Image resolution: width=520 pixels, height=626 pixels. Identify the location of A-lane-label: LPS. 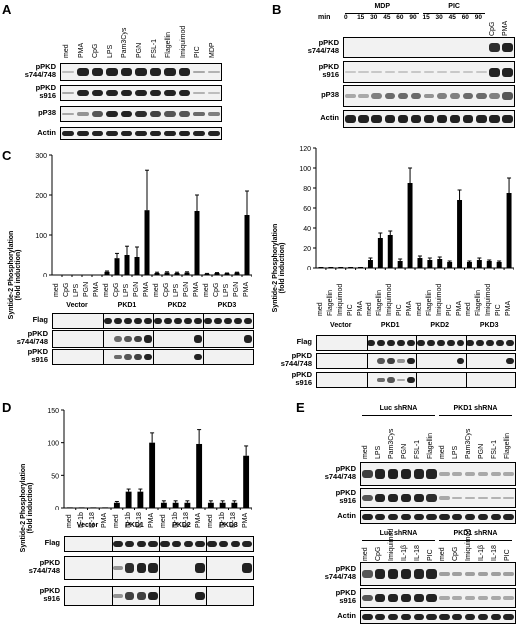
(110, 51).